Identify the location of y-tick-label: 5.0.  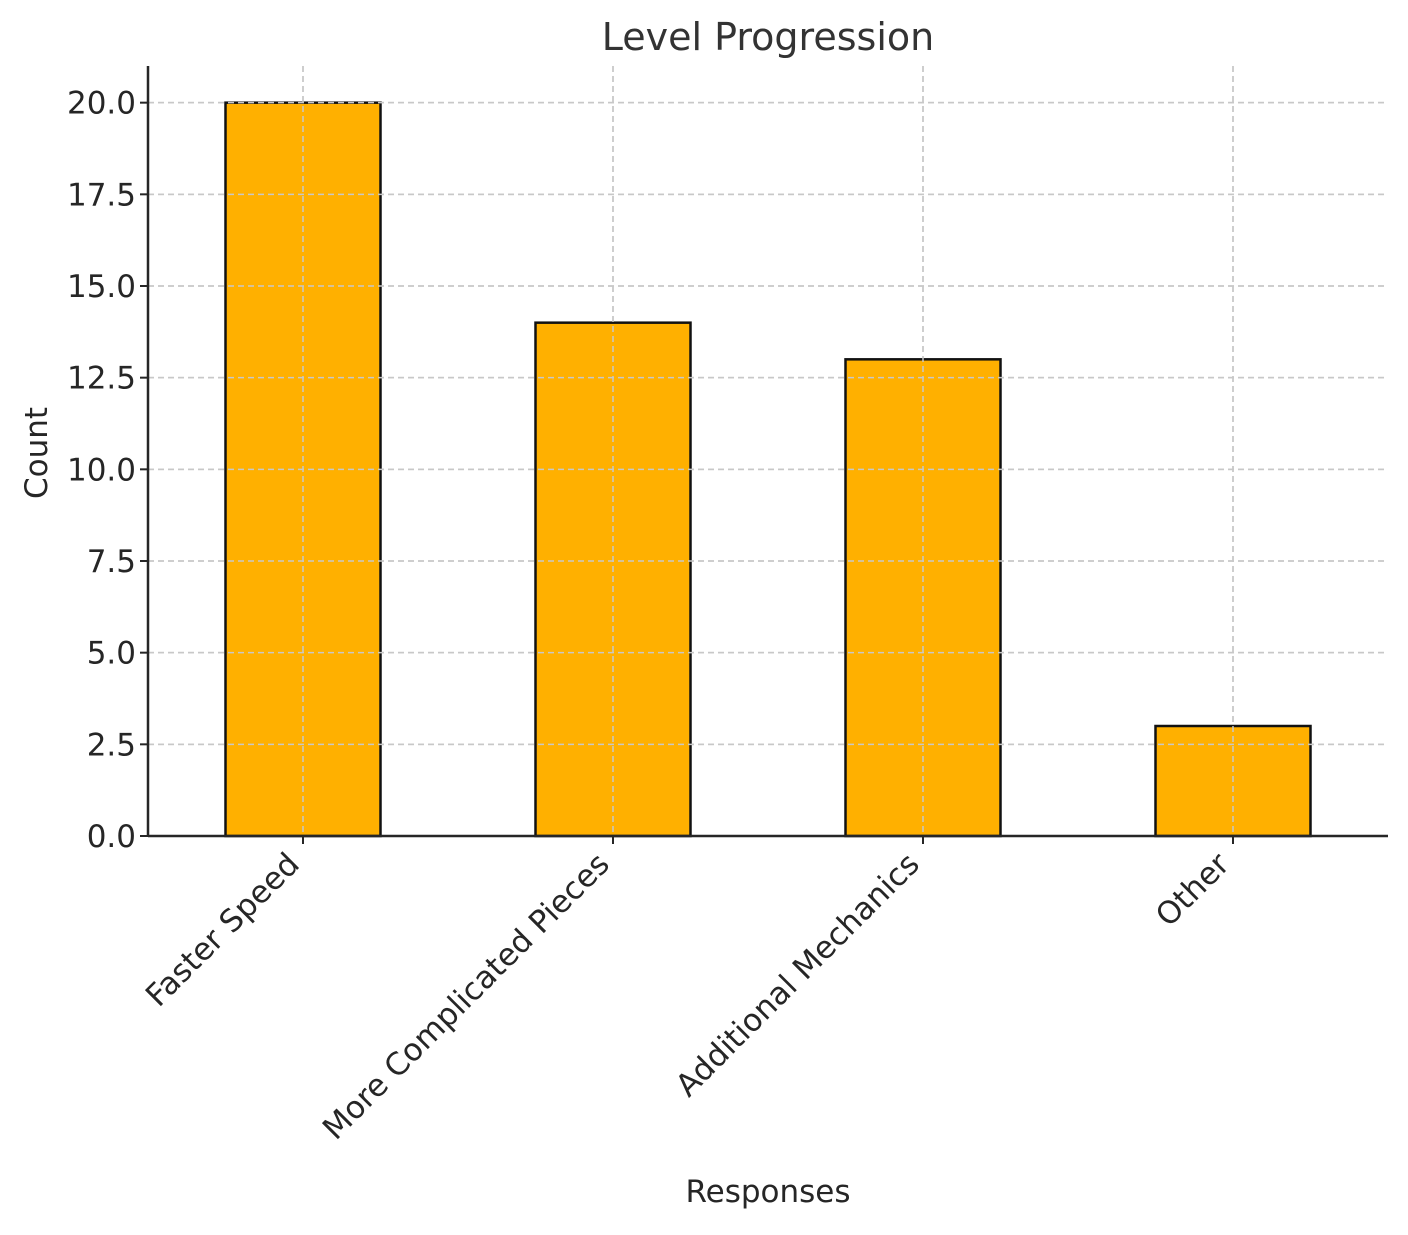
(111, 654).